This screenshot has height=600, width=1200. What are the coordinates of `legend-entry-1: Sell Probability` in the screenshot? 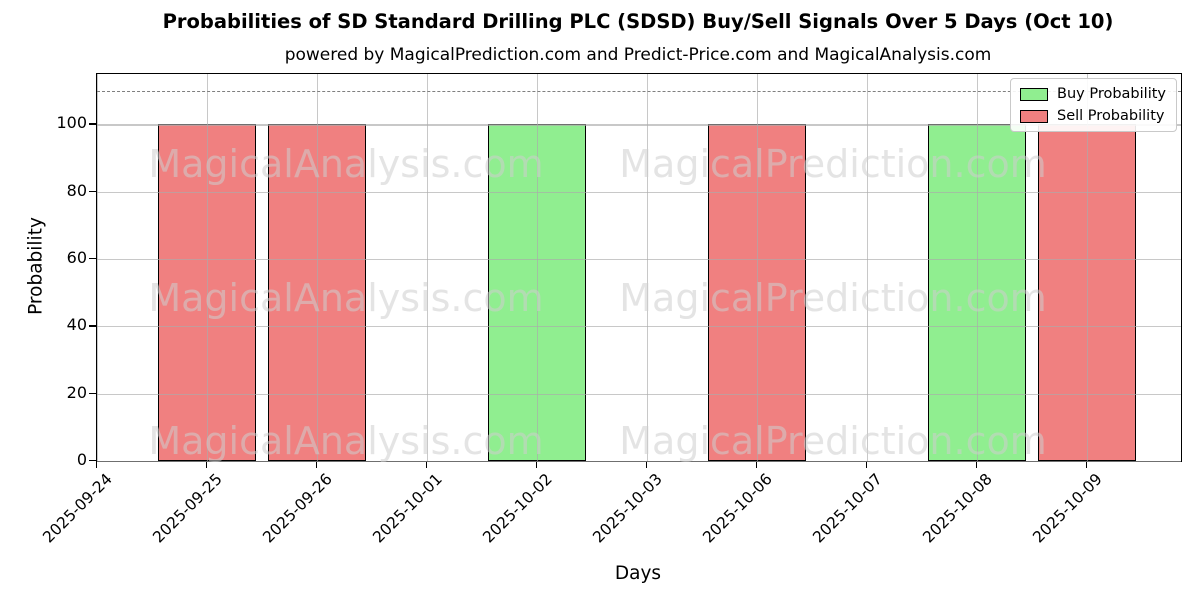 It's located at (1093, 116).